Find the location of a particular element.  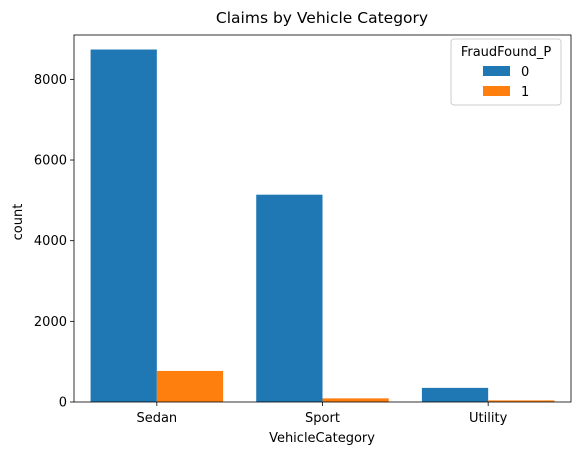

legend-label-0: 0 is located at coordinates (525, 72).